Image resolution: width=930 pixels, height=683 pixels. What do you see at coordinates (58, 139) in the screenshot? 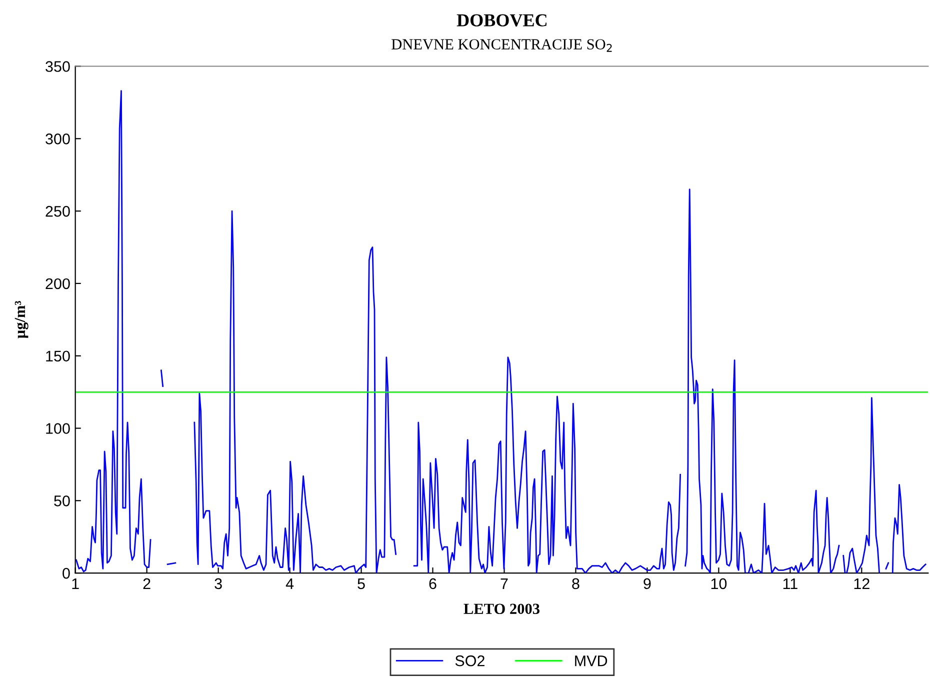
I see `y-tick-label: 300` at bounding box center [58, 139].